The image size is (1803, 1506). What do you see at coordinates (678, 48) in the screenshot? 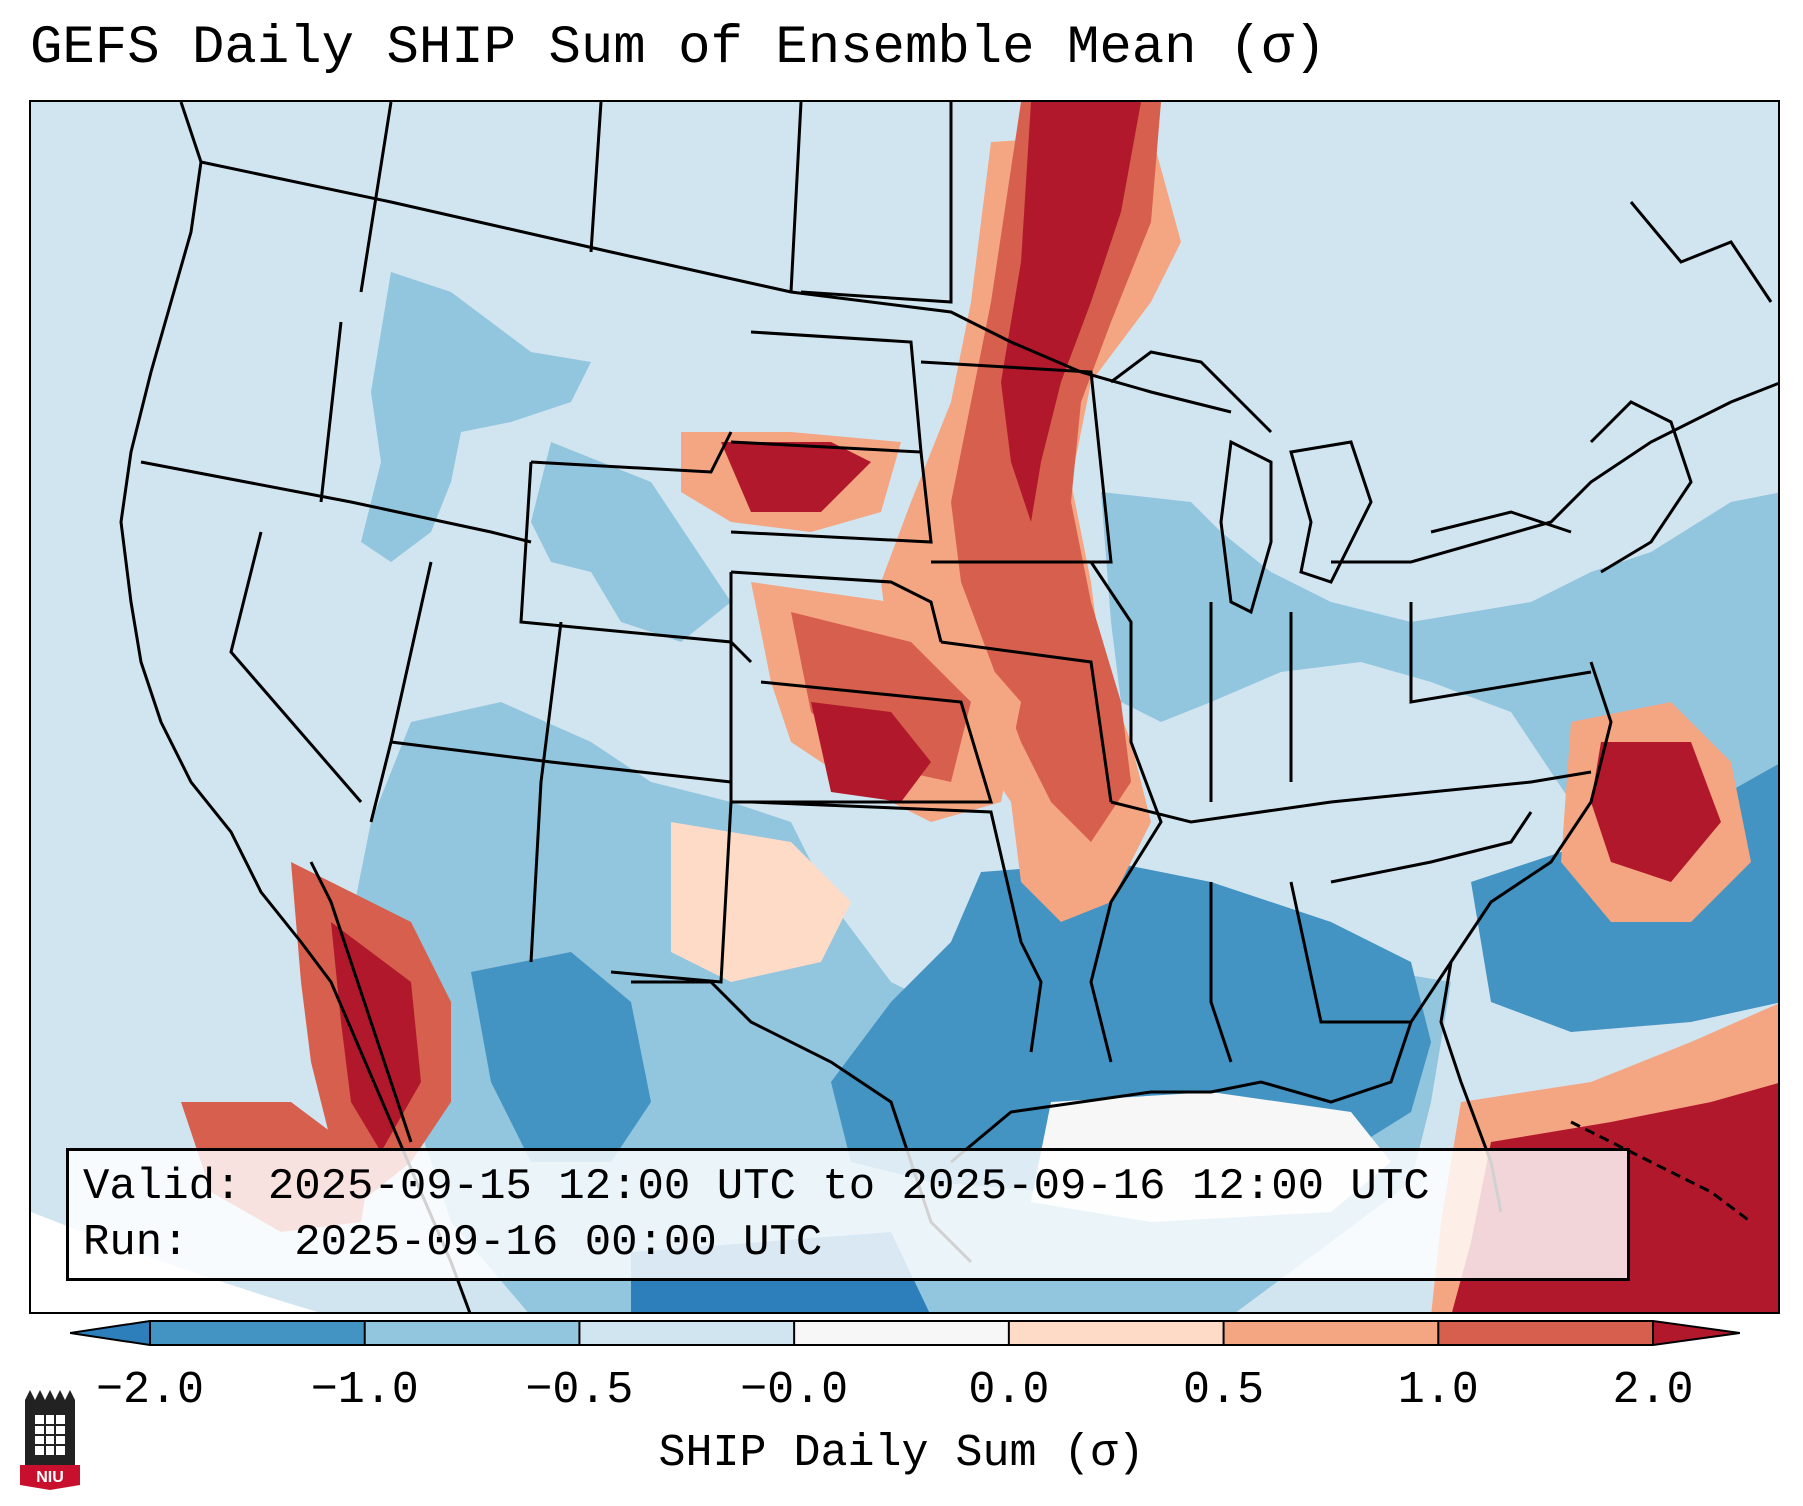
I see `chart-title: GEFS Daily SHIP Sum of Ensemble Mean (σ)` at bounding box center [678, 48].